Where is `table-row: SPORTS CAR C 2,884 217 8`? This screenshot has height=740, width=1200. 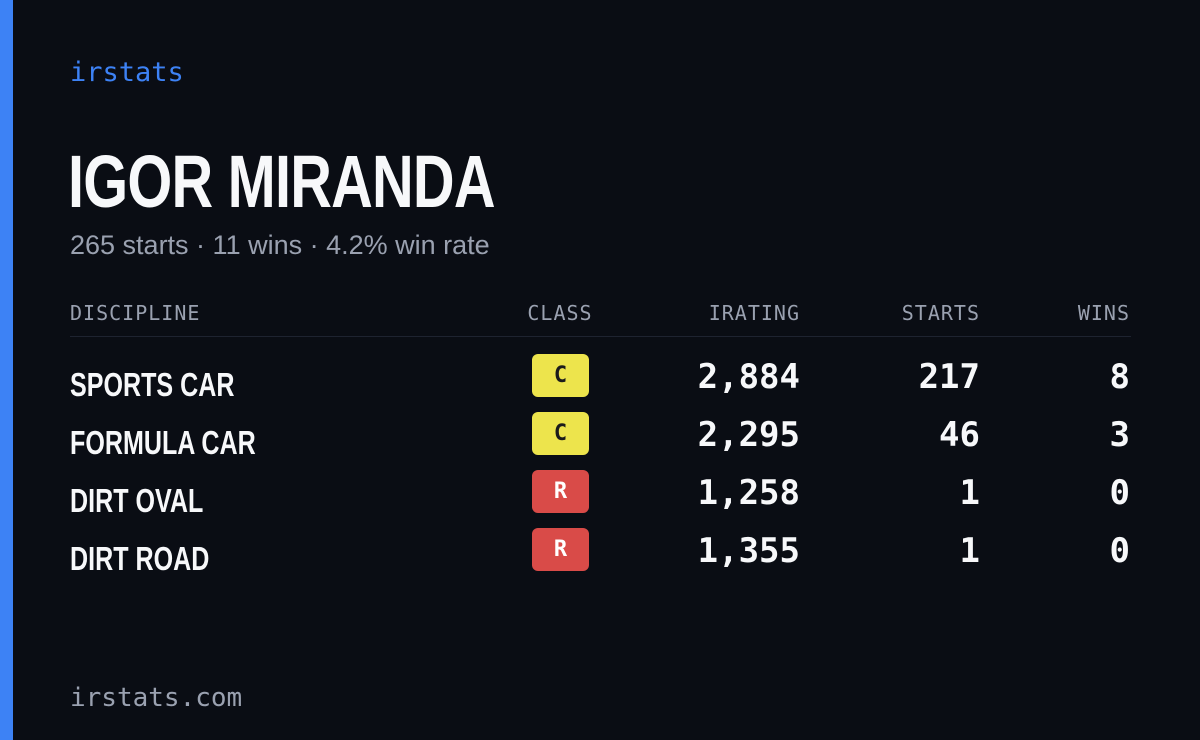 table-row: SPORTS CAR C 2,884 217 8 is located at coordinates (600, 383).